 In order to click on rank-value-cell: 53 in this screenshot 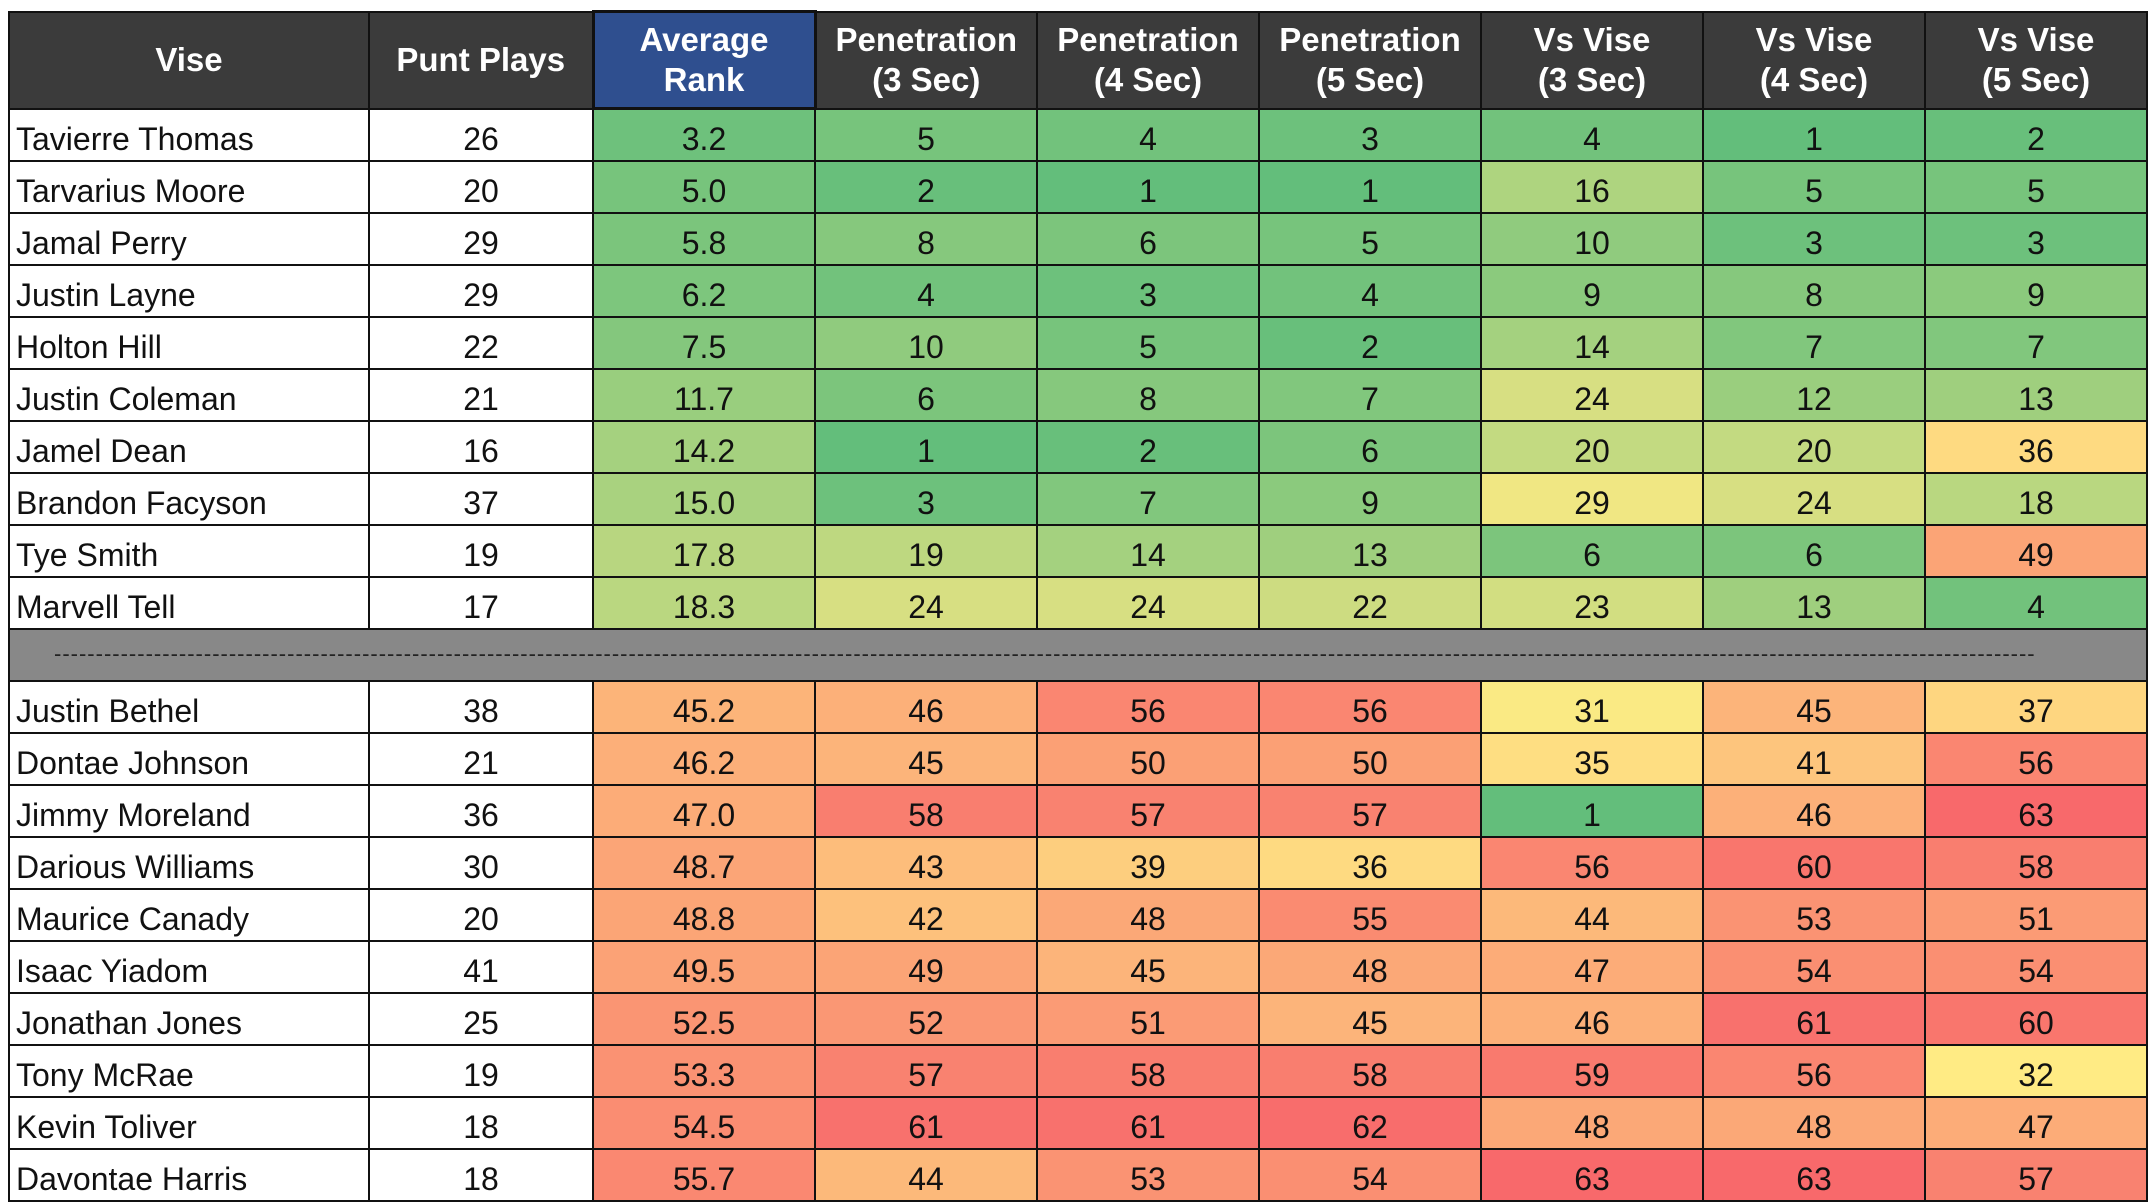, I will do `click(1148, 1175)`.